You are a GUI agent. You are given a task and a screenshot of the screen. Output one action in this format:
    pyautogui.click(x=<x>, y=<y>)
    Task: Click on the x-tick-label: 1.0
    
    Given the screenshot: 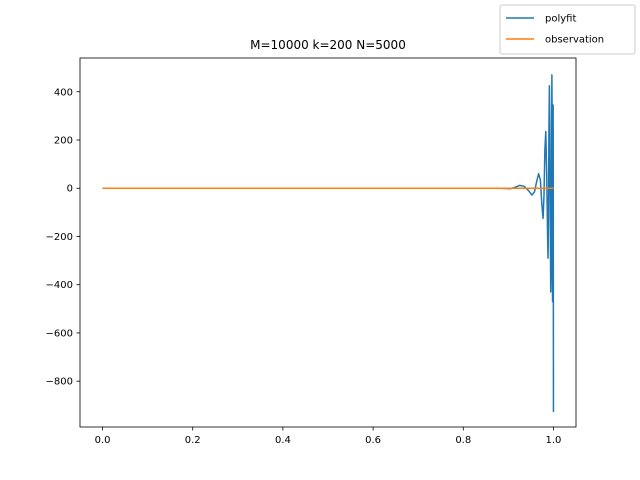 What is the action you would take?
    pyautogui.click(x=554, y=440)
    